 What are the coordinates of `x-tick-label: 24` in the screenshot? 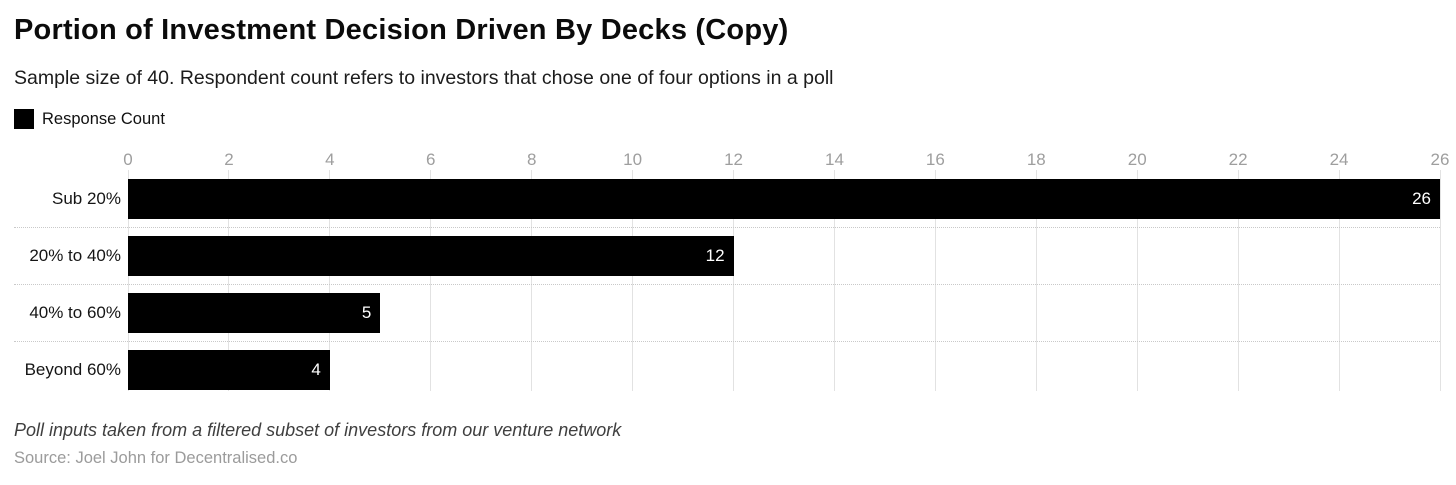 It's located at (1339, 159).